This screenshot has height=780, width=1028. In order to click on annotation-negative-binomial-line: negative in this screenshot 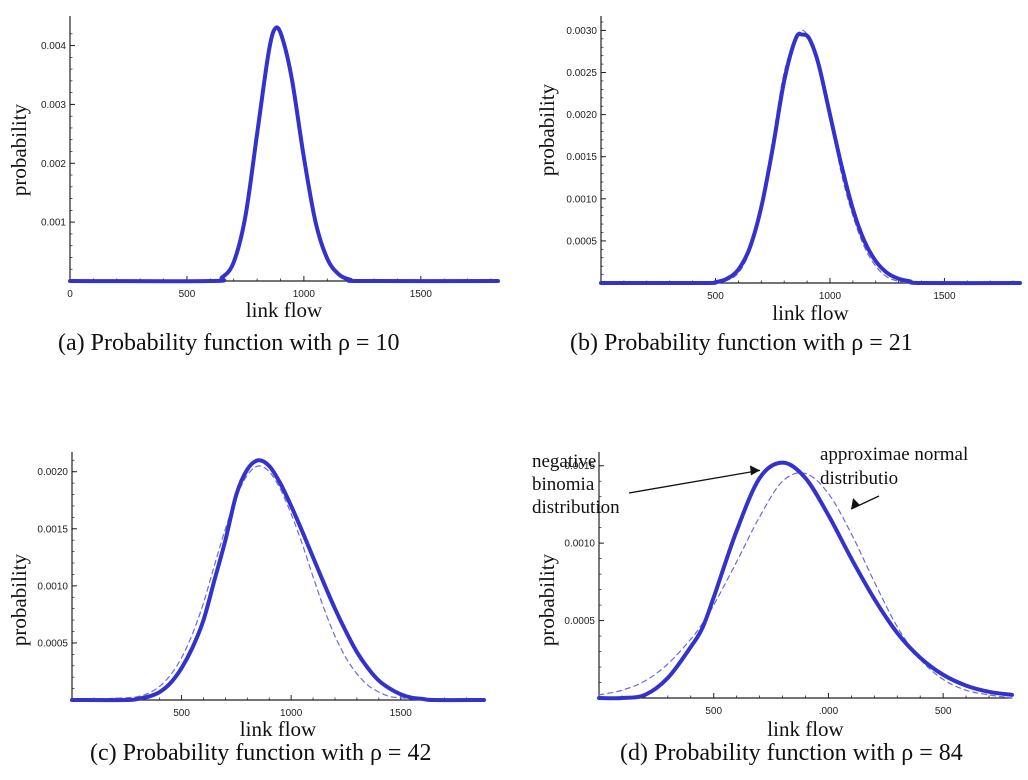, I will do `click(564, 461)`.